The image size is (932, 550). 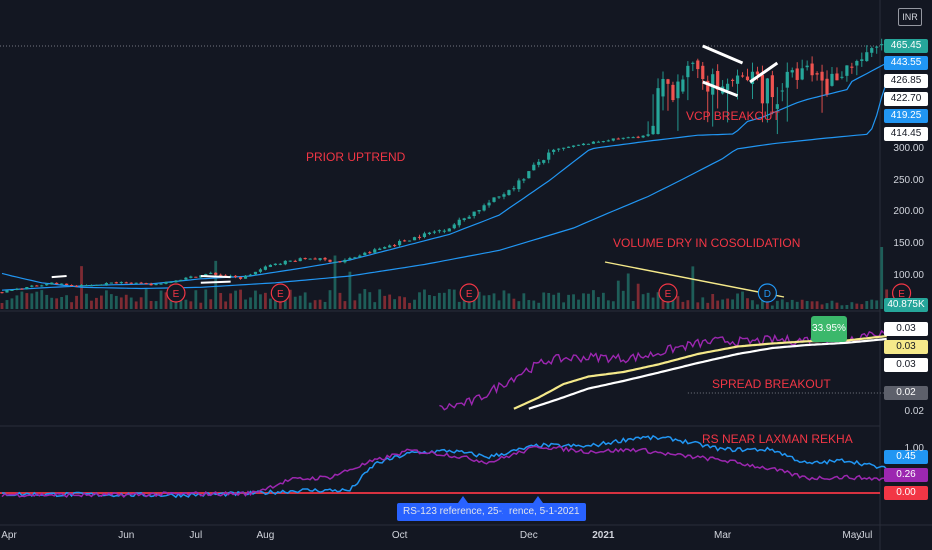 I want to click on volume-bars, so click(x=444, y=278).